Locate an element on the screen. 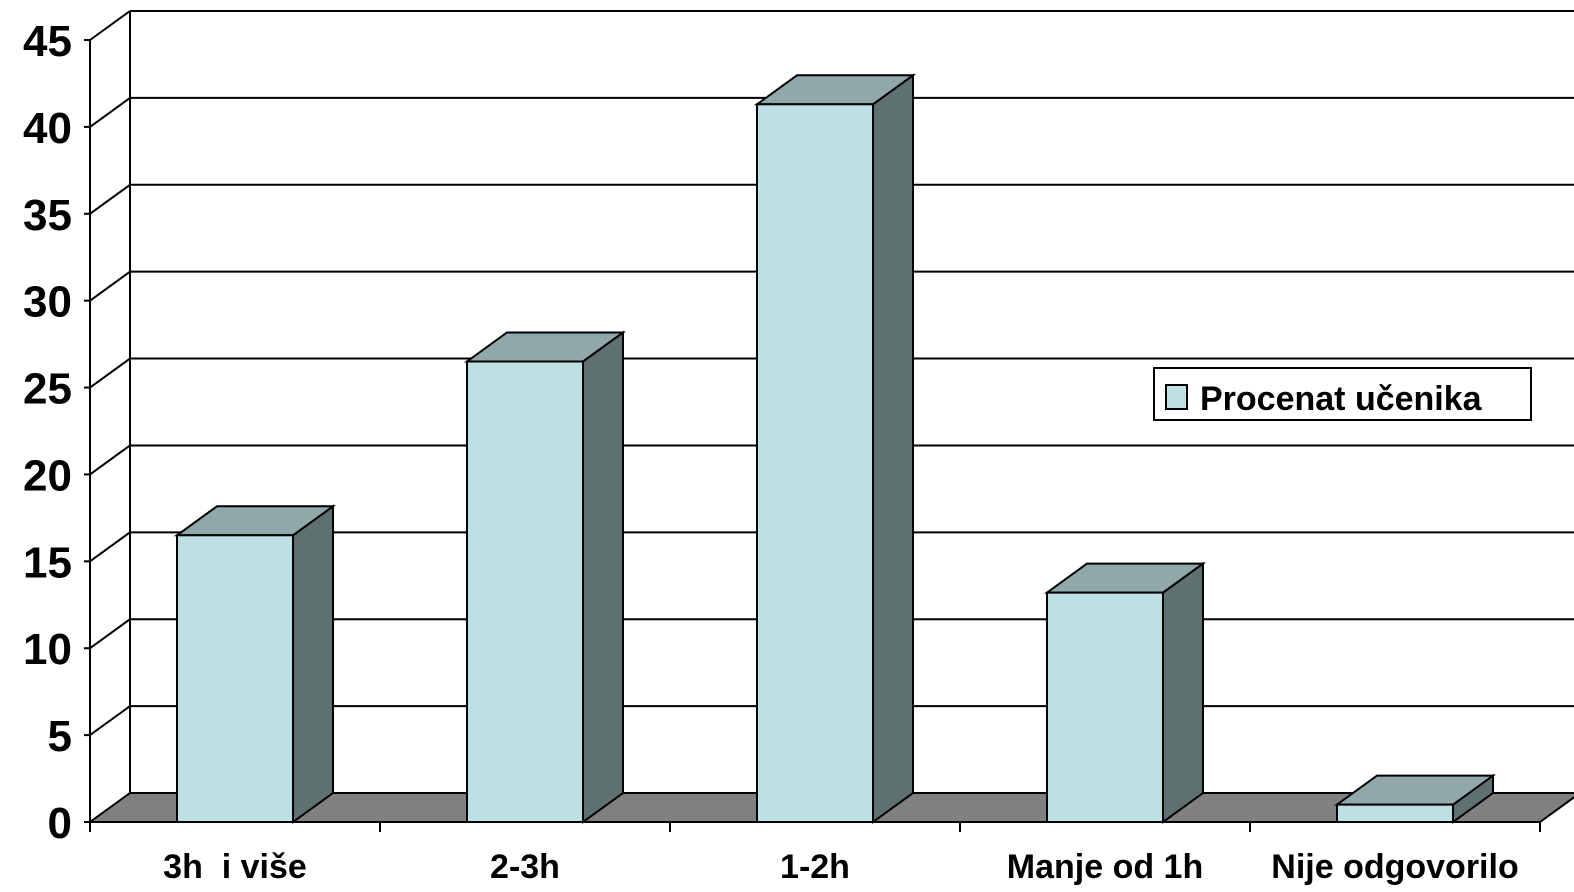 Image resolution: width=1574 pixels, height=892 pixels. legend: Procenat učenika is located at coordinates (1342, 394).